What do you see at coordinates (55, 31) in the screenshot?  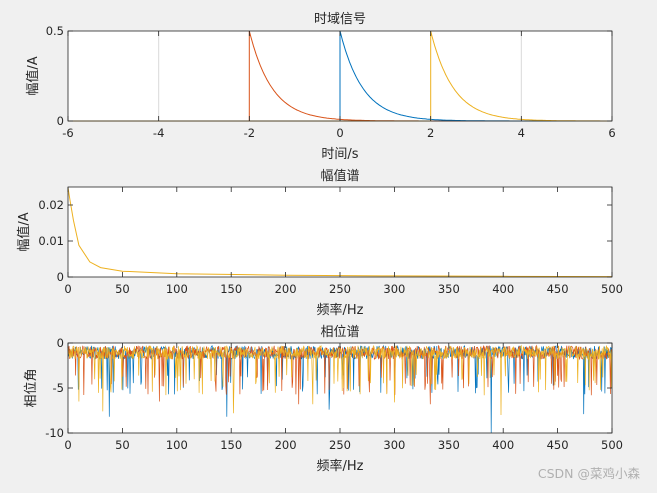 I see `y-tick-label: 0.5` at bounding box center [55, 31].